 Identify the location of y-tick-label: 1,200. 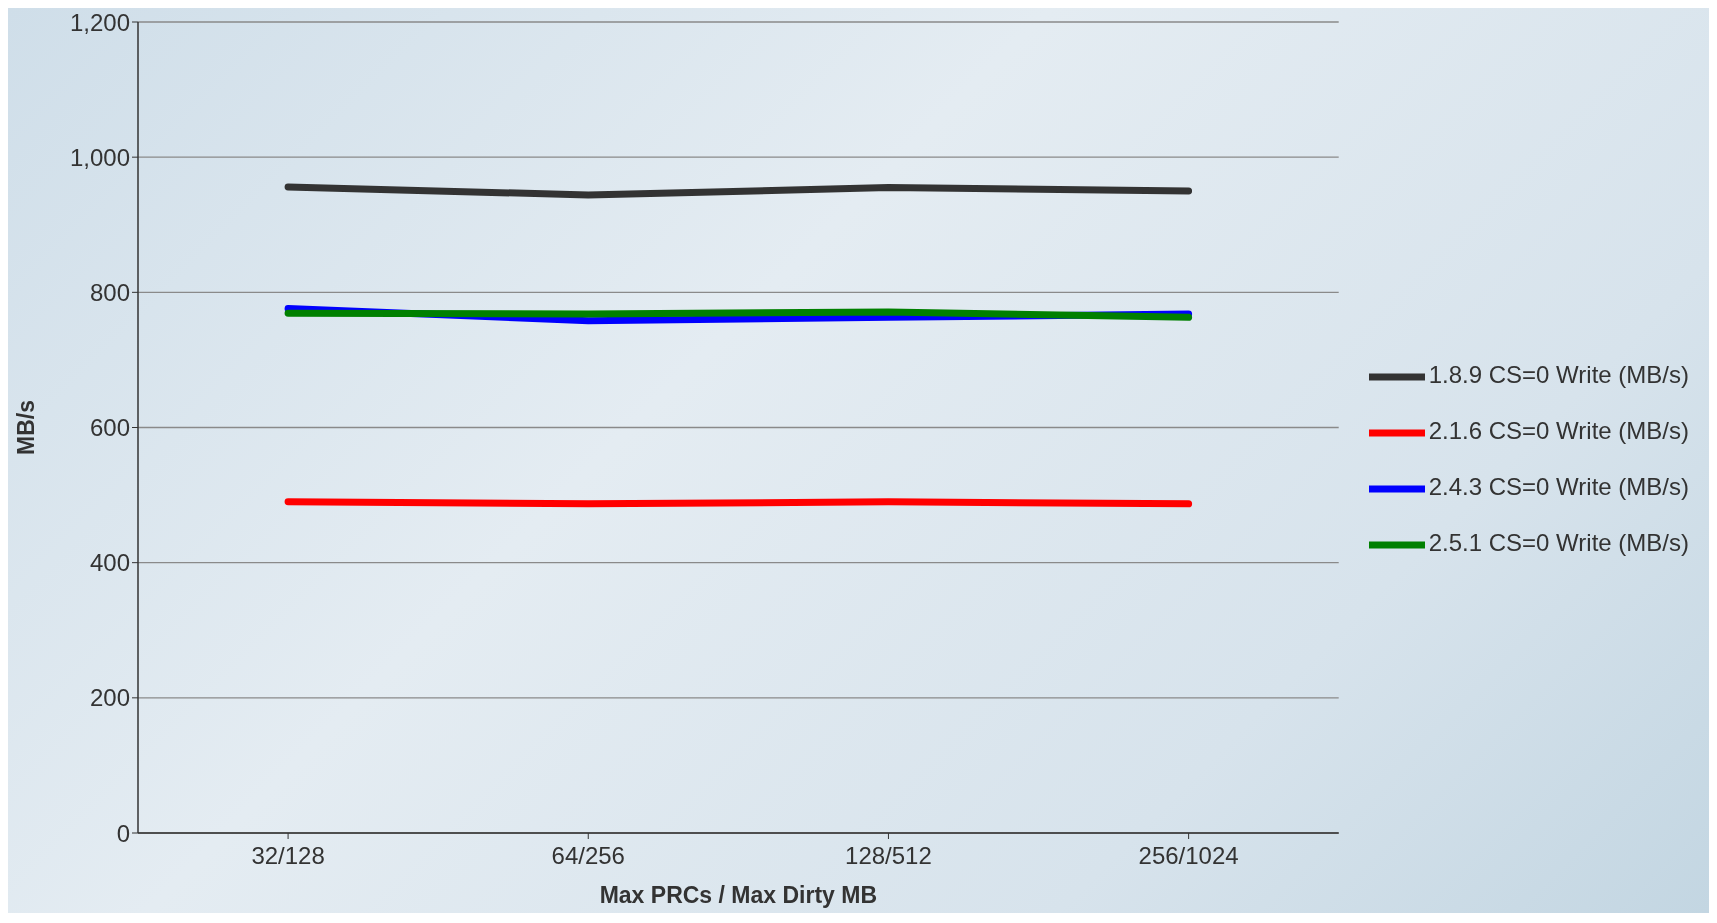
(99, 22).